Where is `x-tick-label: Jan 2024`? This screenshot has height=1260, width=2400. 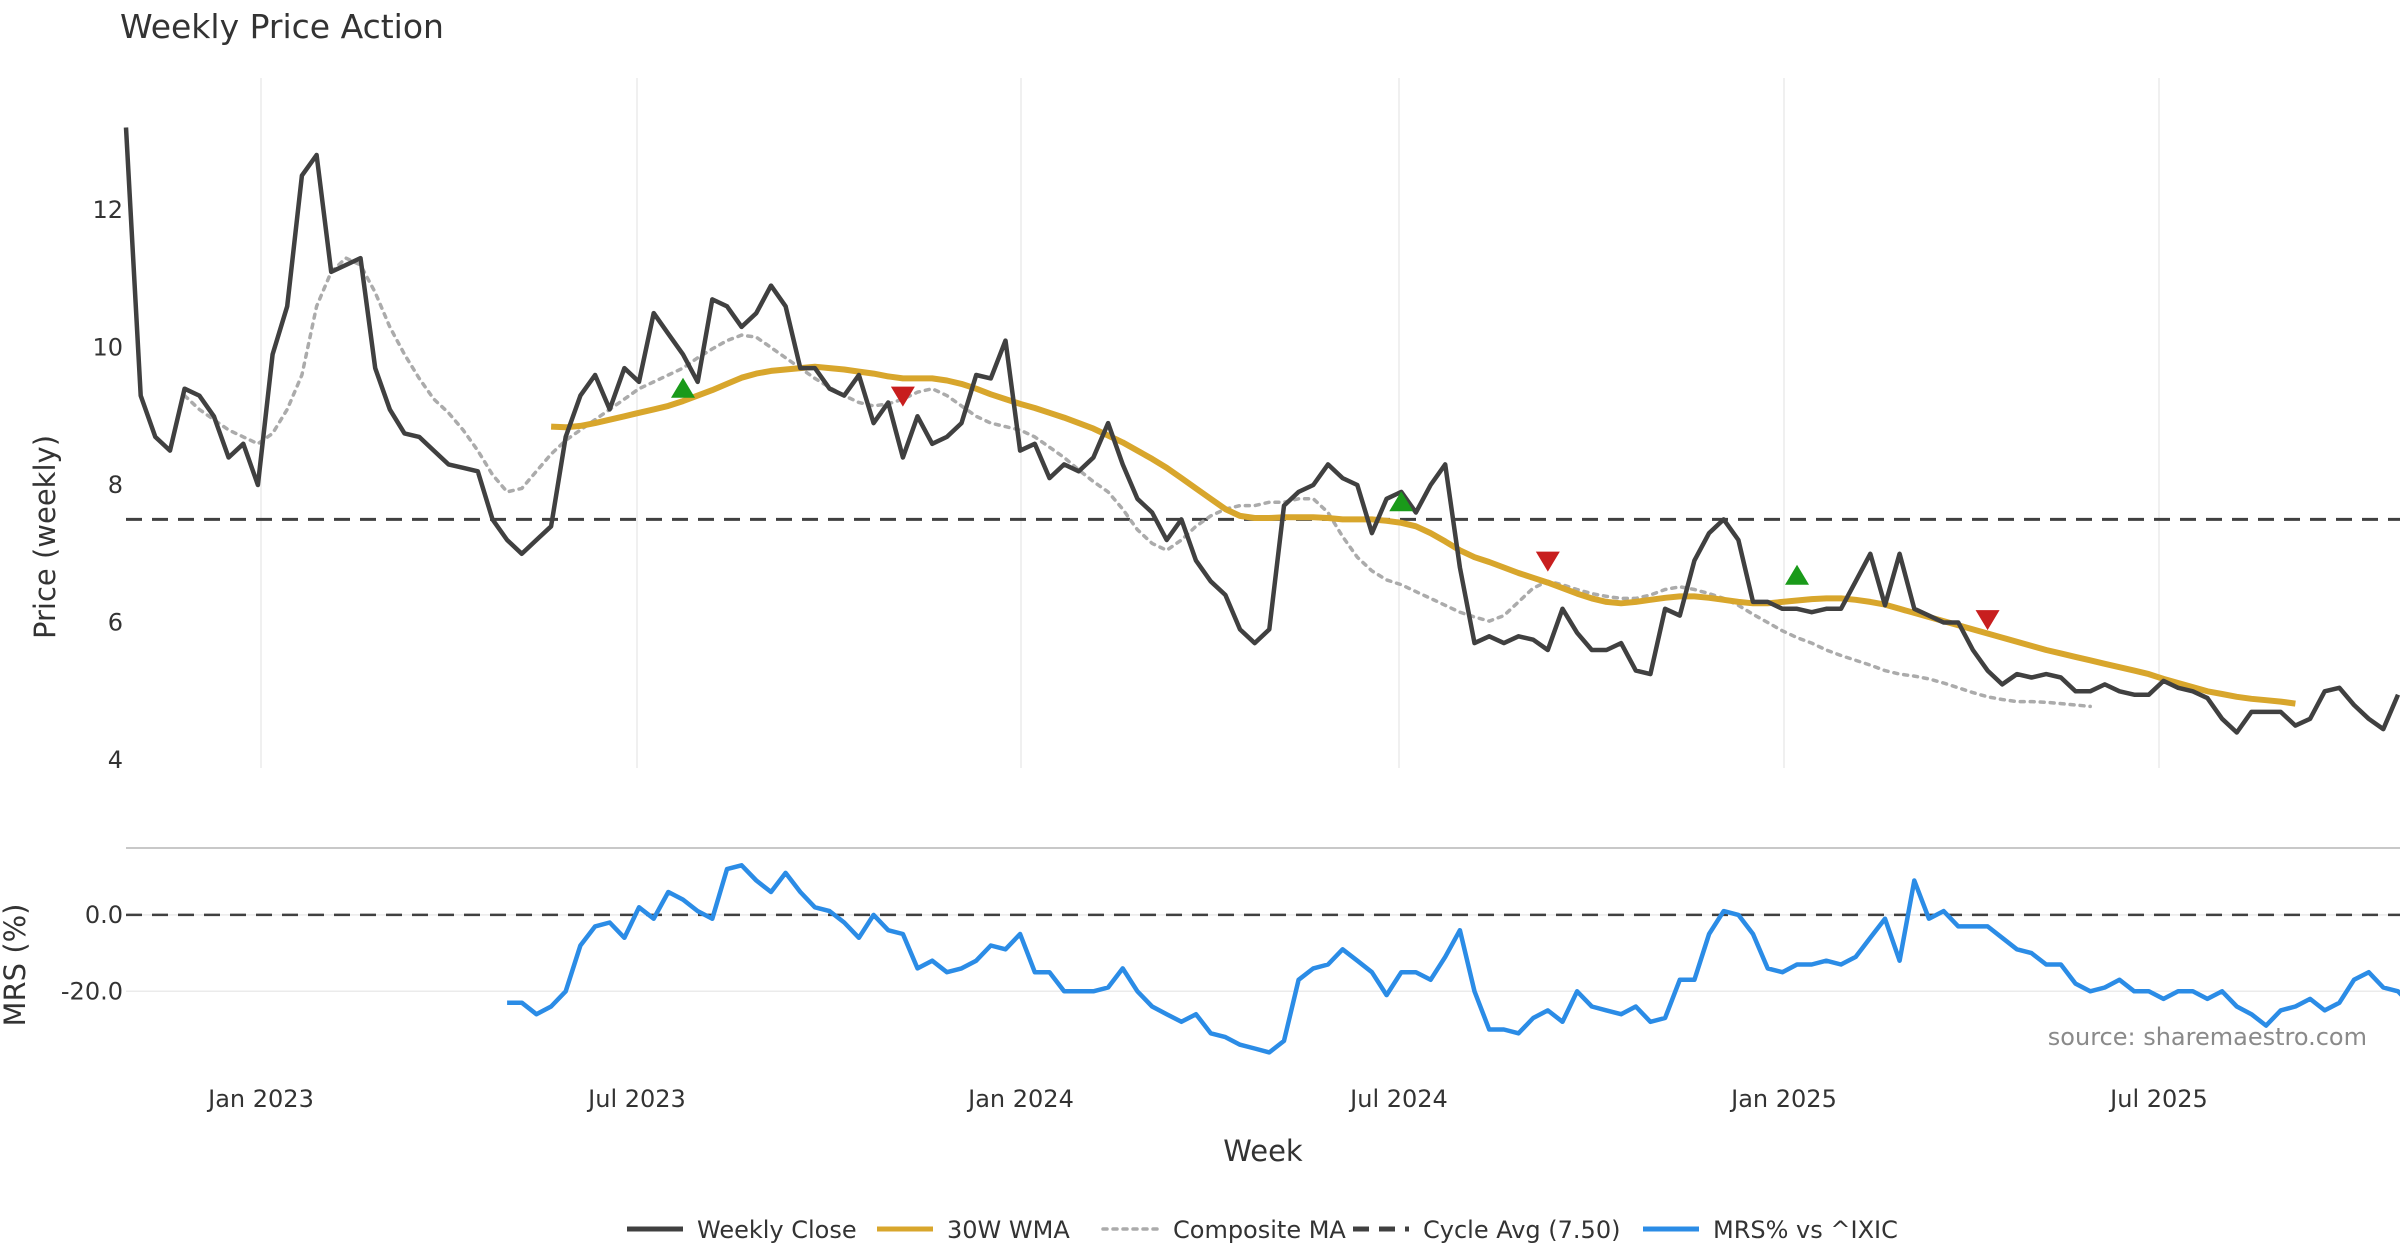
x-tick-label: Jan 2024 is located at coordinates (1020, 1099).